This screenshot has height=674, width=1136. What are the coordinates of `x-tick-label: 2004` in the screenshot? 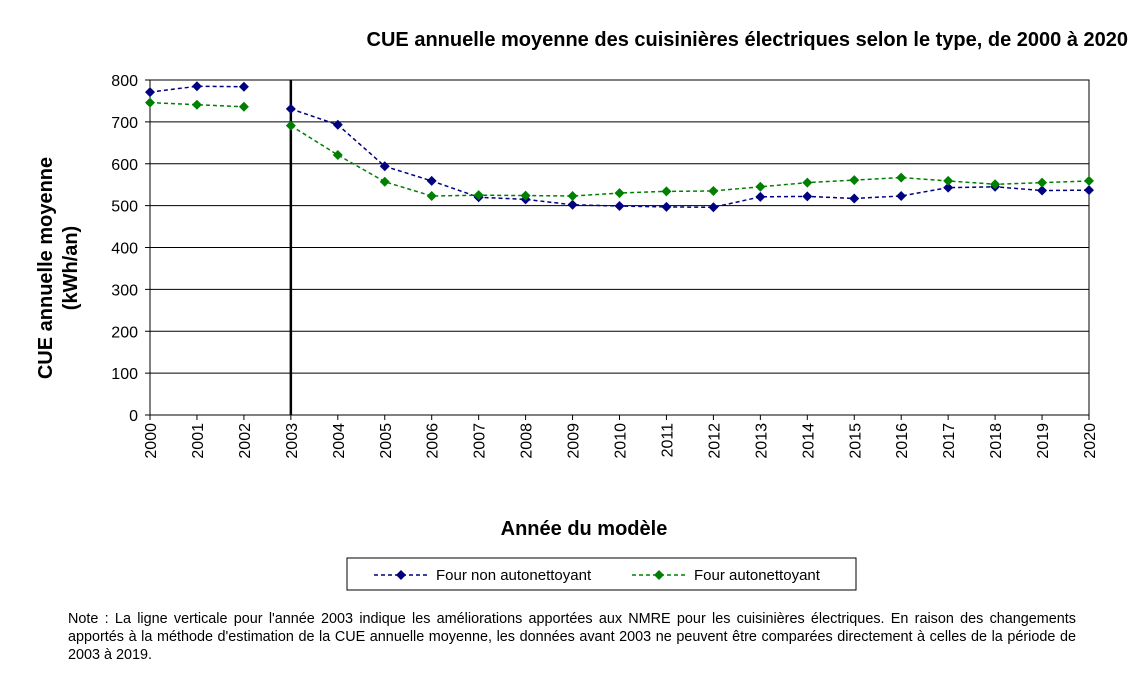 It's located at (339, 441).